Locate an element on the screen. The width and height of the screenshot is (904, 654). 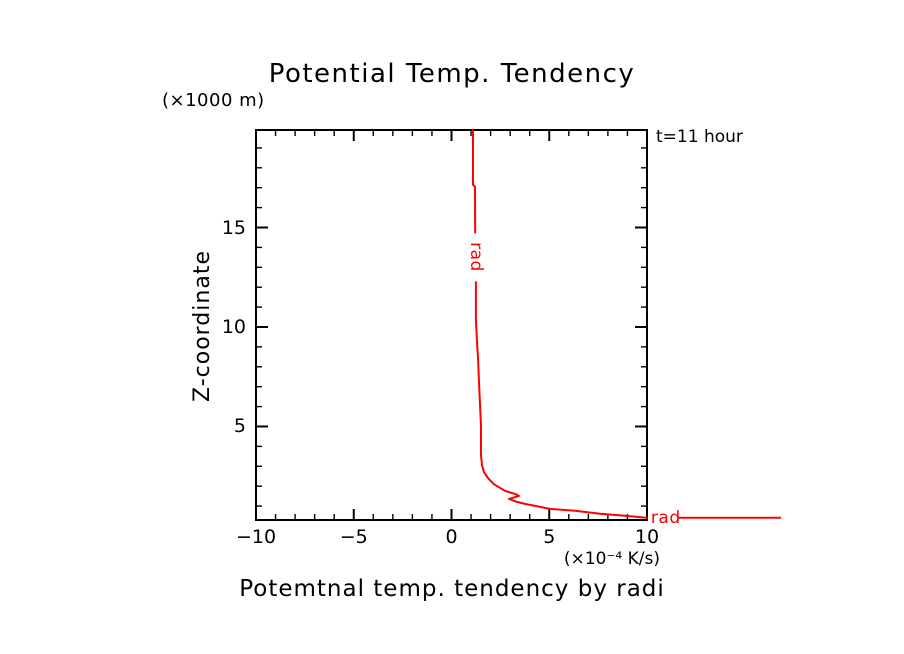
x-axis-unit-label: (×10⁻⁴ K/s) is located at coordinates (611, 559).